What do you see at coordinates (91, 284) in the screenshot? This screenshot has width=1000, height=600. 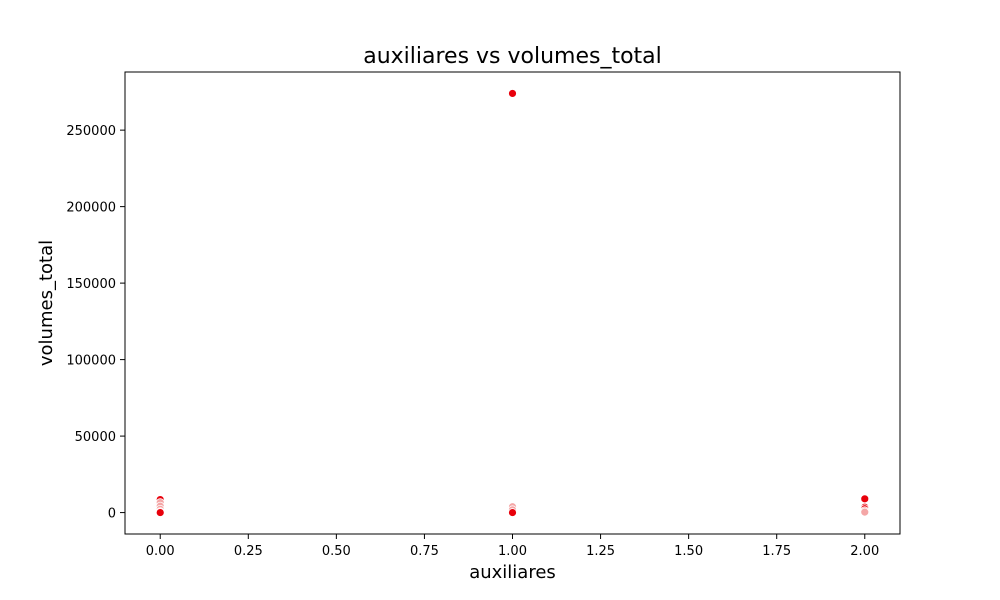 I see `y-tick-label: 150000` at bounding box center [91, 284].